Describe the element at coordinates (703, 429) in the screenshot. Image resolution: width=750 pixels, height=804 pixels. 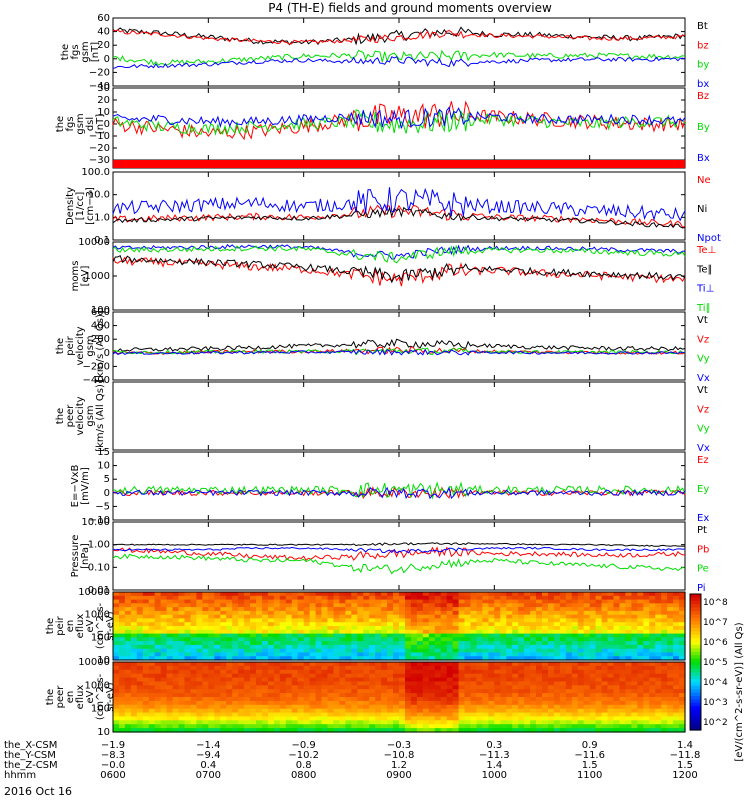
I see `legend-Vy: Vy` at that location.